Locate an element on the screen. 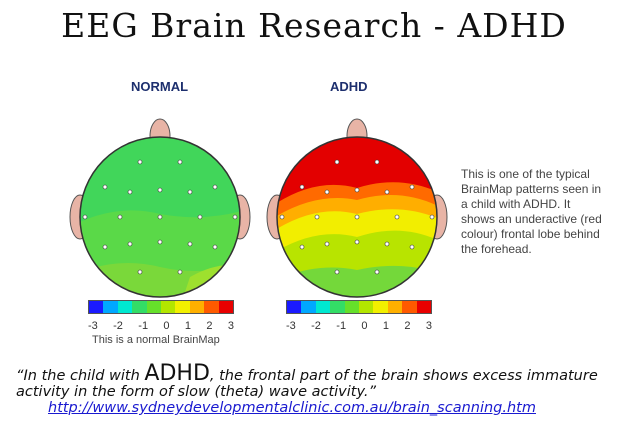 The width and height of the screenshot is (628, 443). quote-emphasis: ADHD is located at coordinates (177, 373).